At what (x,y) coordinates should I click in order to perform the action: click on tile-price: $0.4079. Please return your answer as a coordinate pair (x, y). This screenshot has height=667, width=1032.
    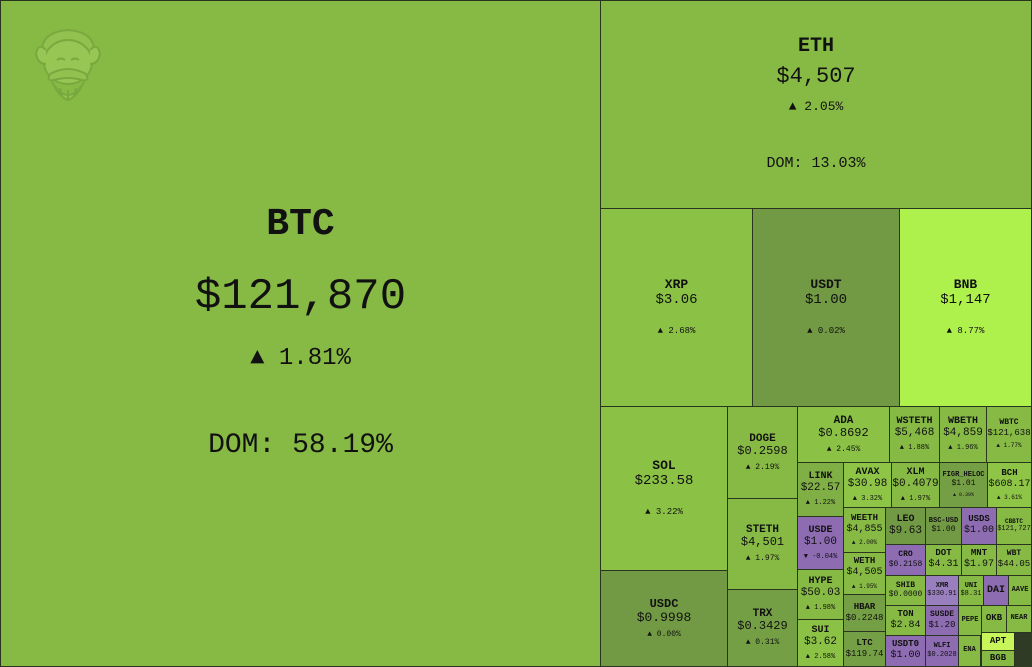
    Looking at the image, I should click on (915, 483).